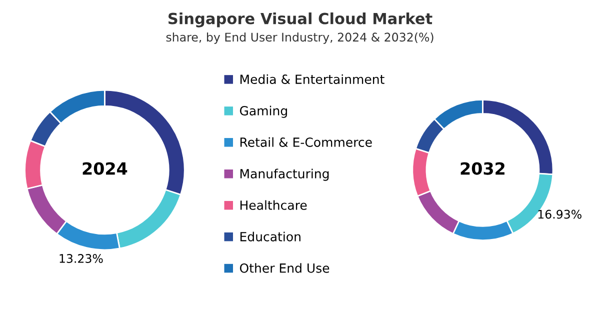  What do you see at coordinates (312, 79) in the screenshot?
I see `legend-label: Media & Entertainment` at bounding box center [312, 79].